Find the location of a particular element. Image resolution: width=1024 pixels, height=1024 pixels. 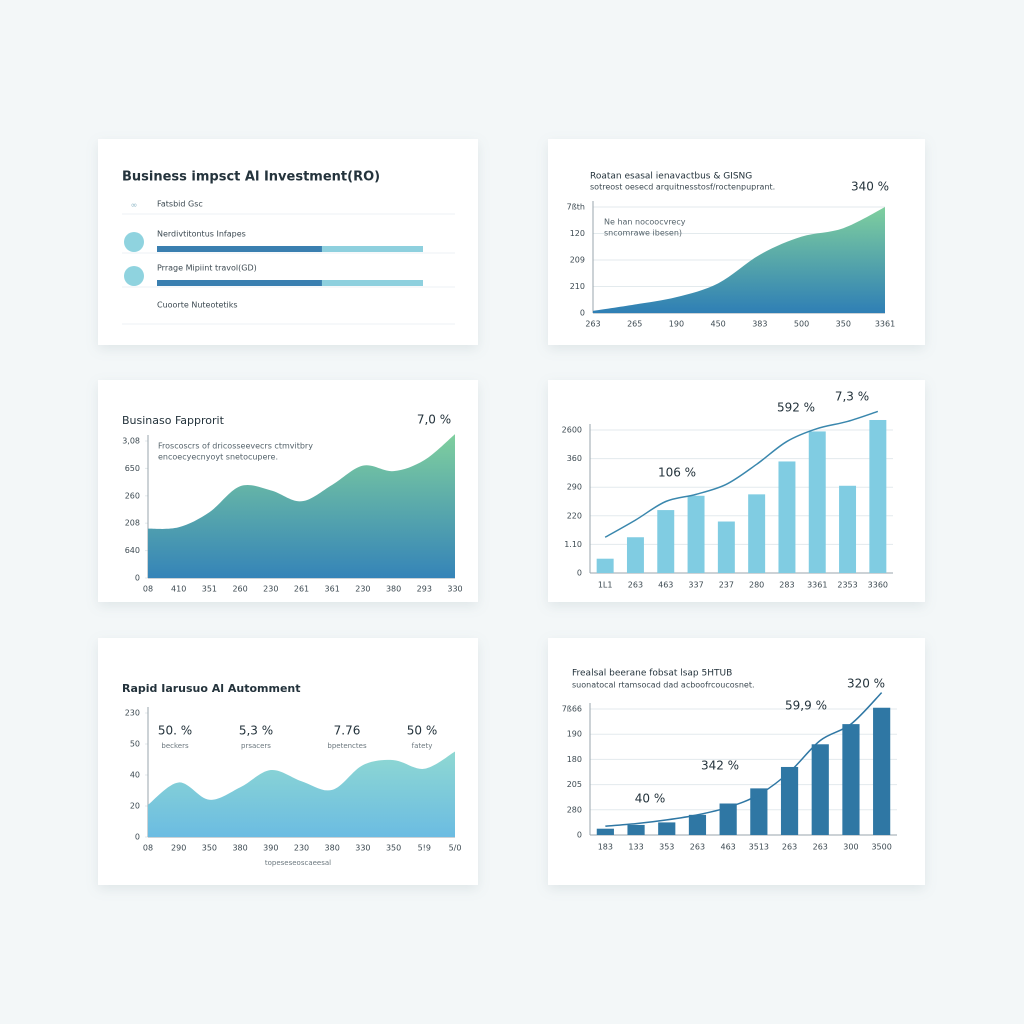

annotation: 320 % is located at coordinates (866, 684).